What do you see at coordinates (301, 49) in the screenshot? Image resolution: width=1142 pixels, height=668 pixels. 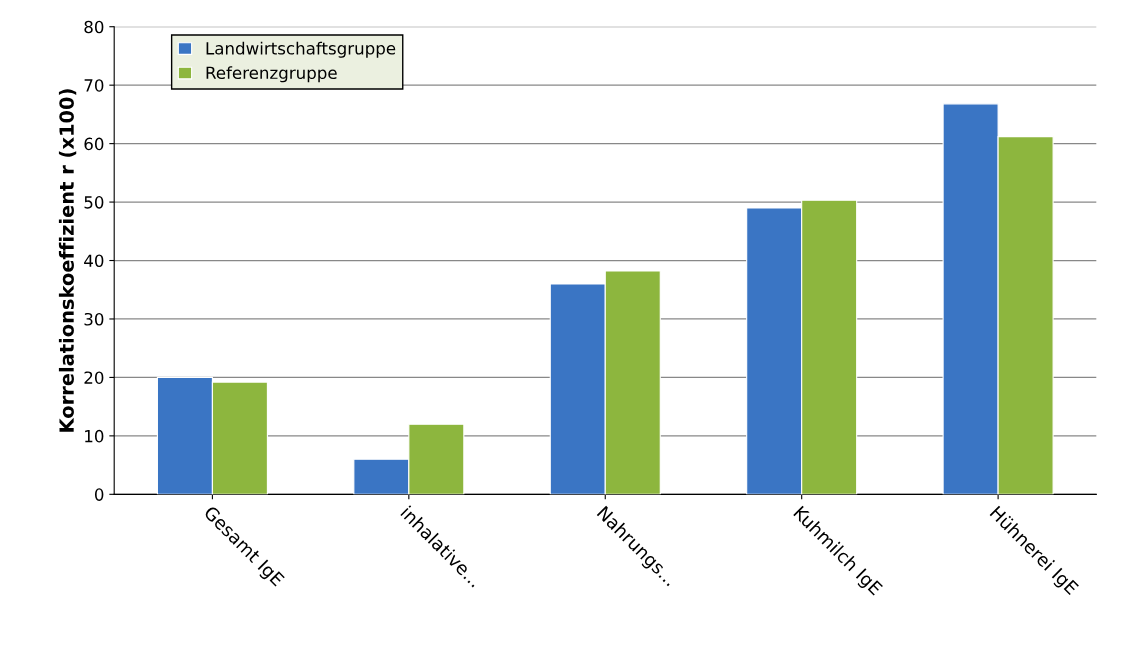 I see `legend-label: Landwirtschaftsgruppe` at bounding box center [301, 49].